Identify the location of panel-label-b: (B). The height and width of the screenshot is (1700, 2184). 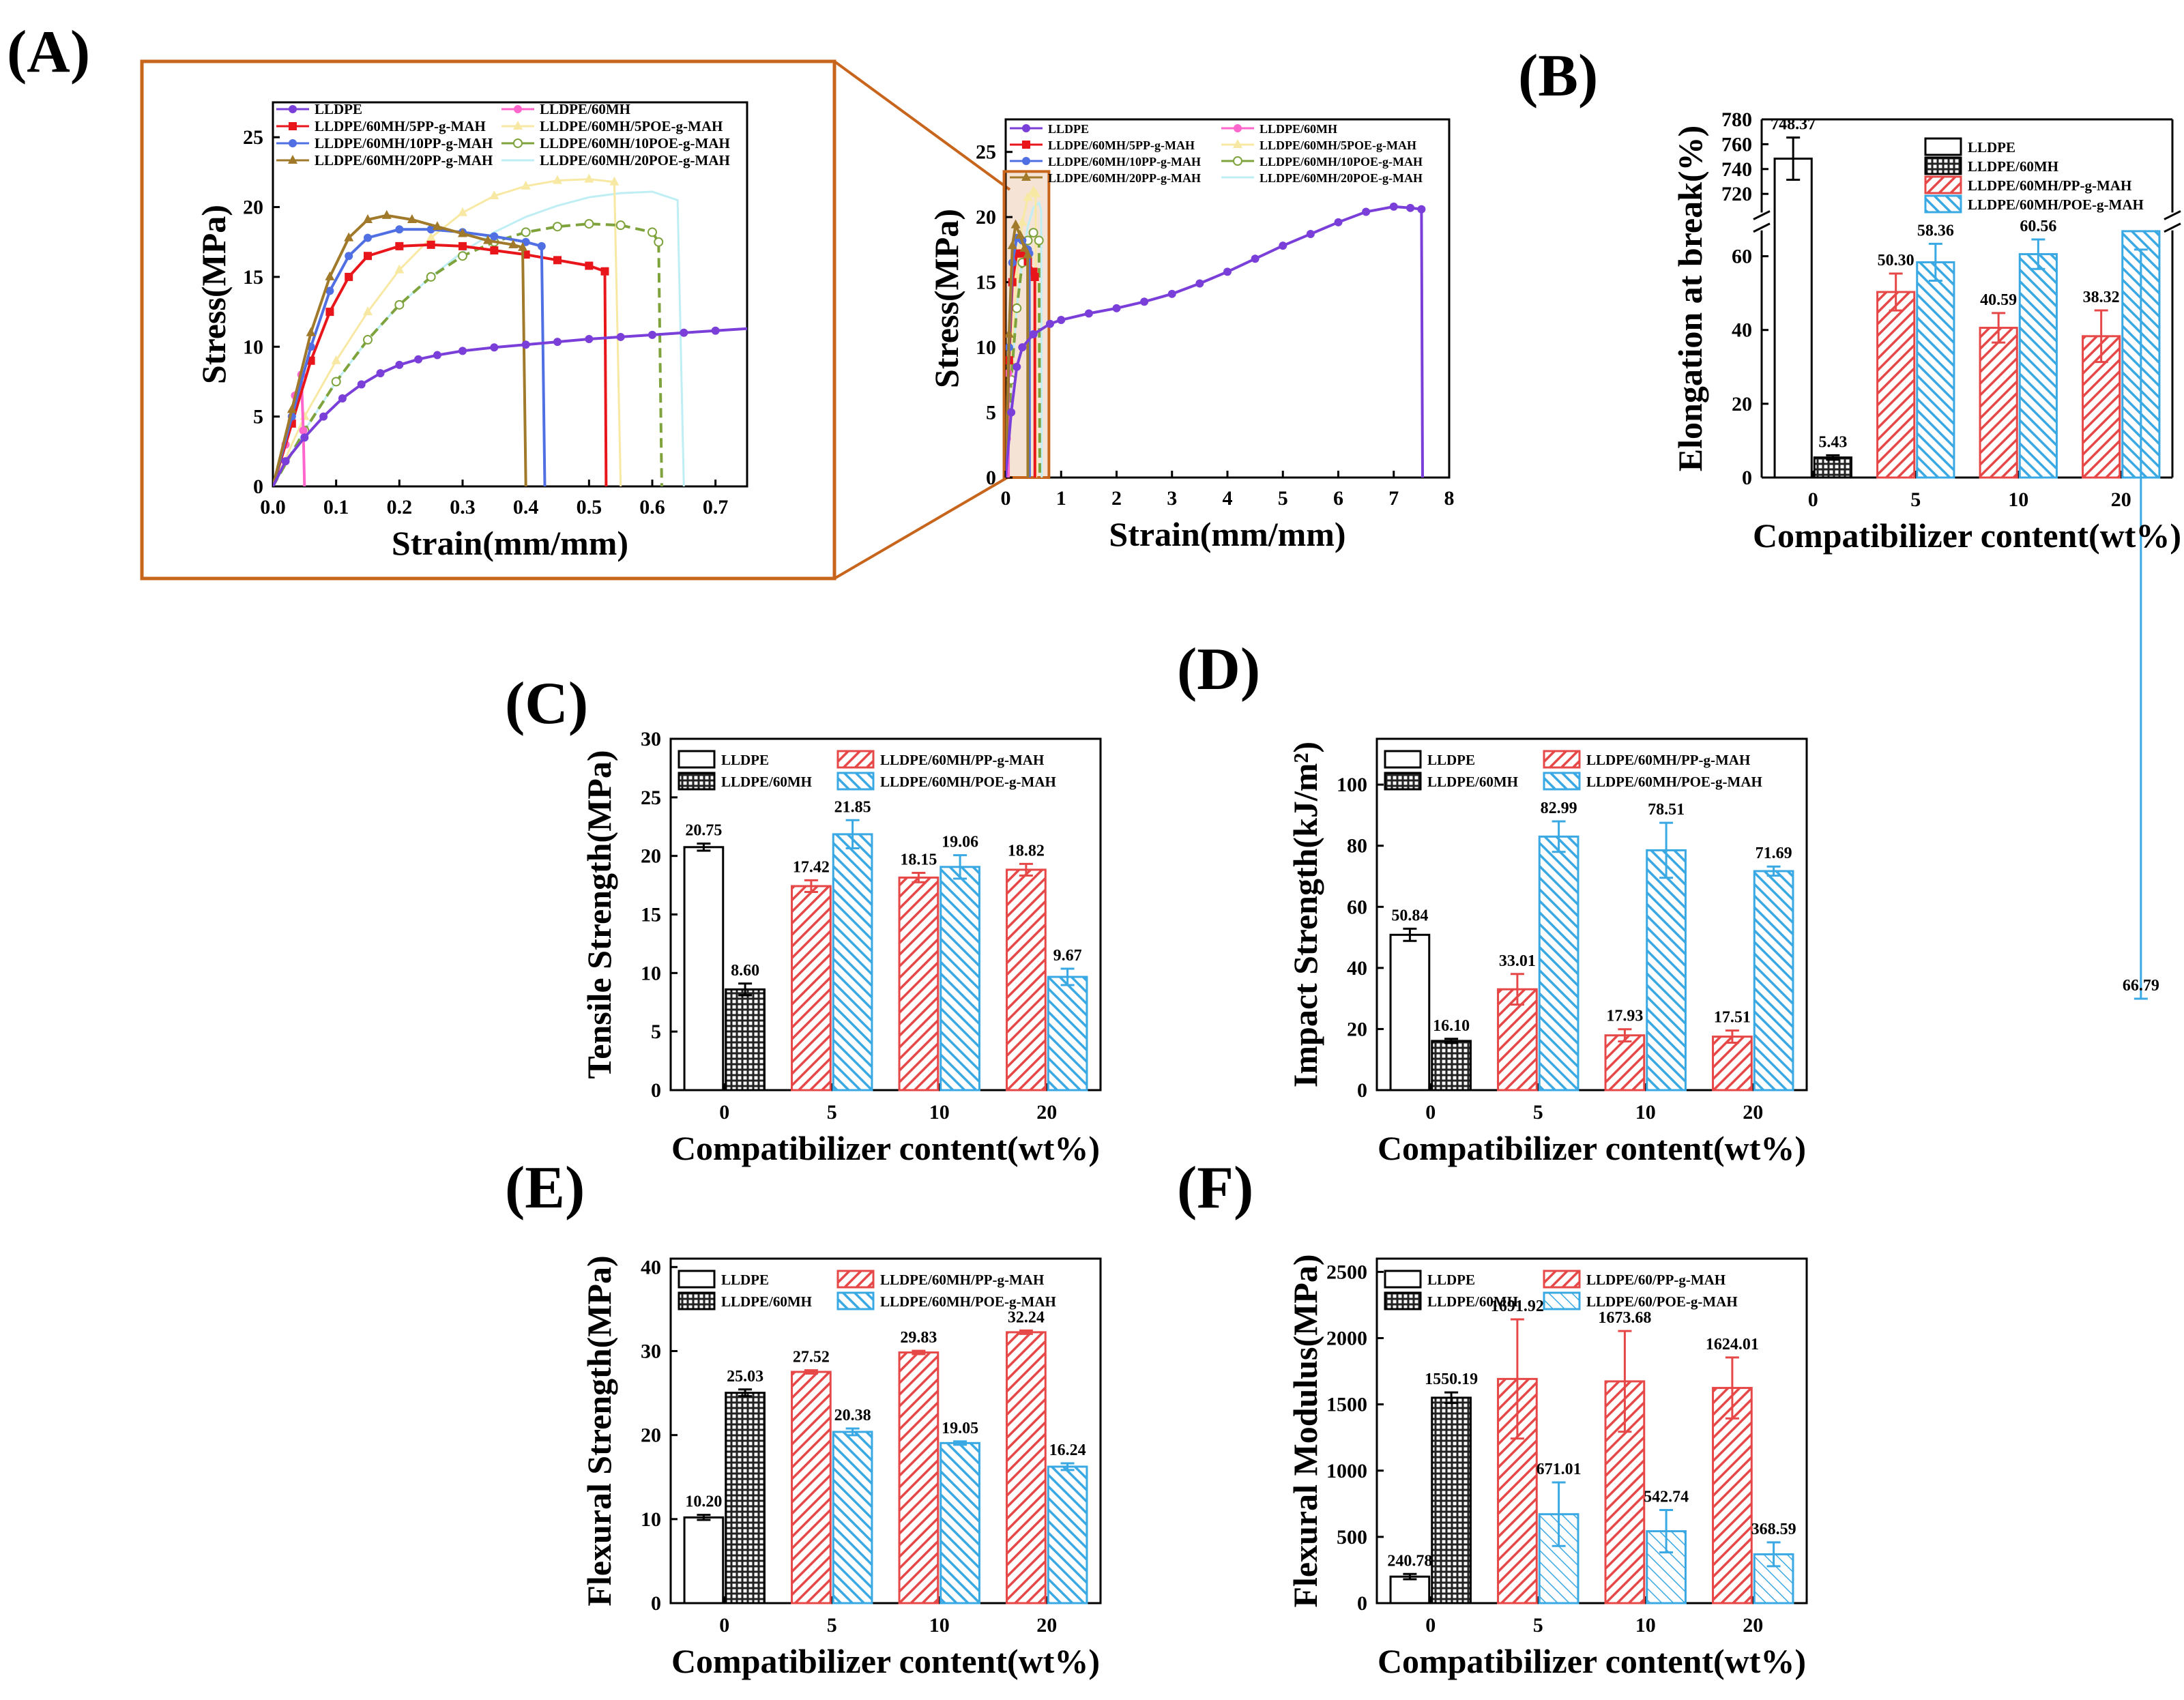
(1558, 76).